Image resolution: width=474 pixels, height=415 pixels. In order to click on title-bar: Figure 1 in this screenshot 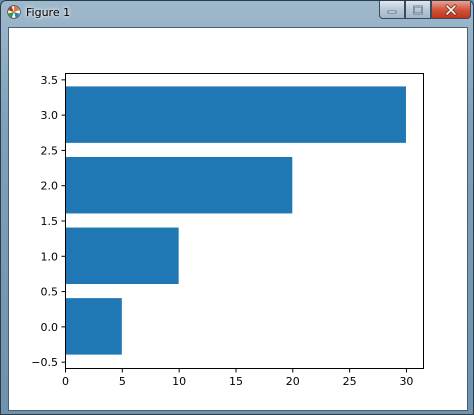, I will do `click(237, 13)`.